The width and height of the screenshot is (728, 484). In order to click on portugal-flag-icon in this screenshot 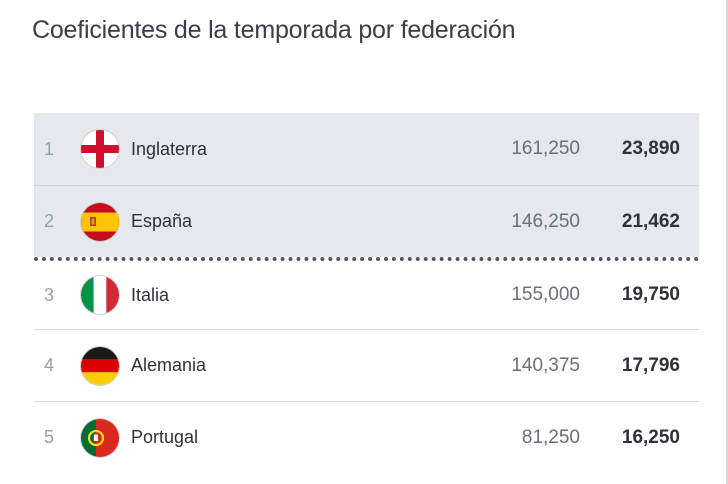, I will do `click(100, 437)`.